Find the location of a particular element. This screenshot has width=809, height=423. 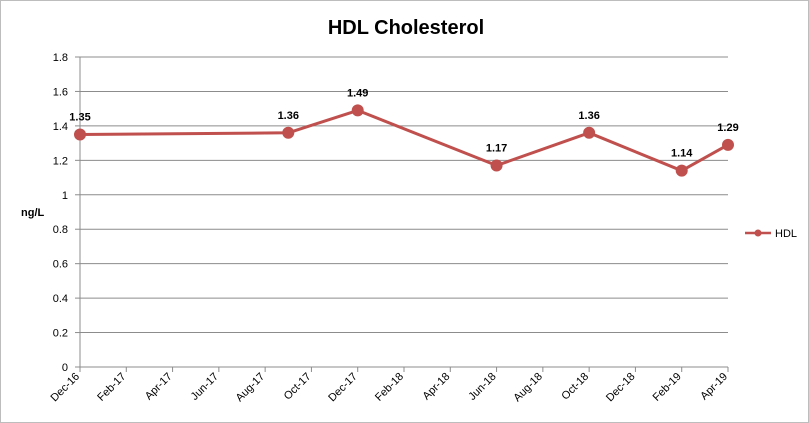

data-label: 1.35 is located at coordinates (79, 118).